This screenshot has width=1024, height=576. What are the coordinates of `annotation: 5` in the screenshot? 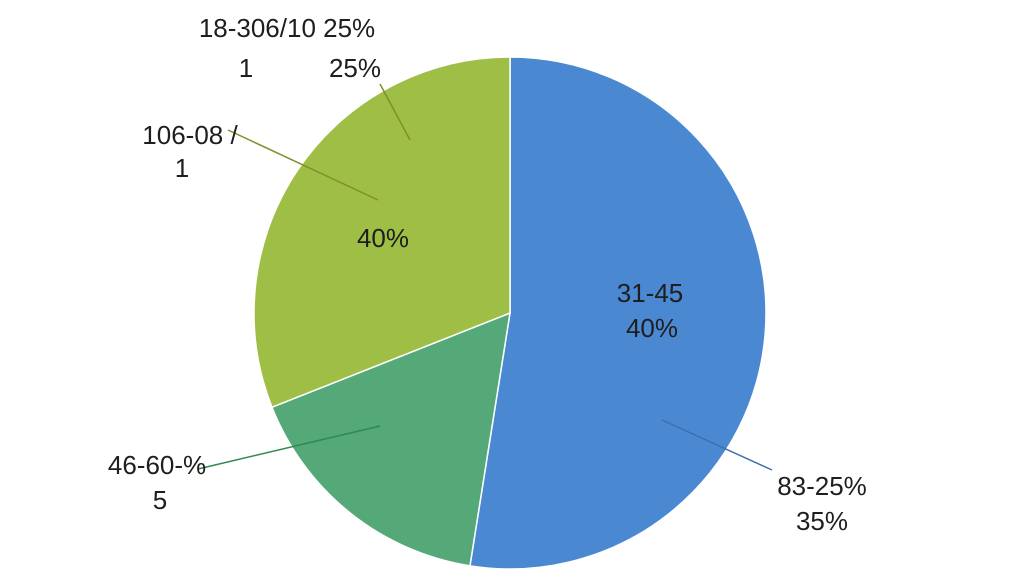 It's located at (160, 500).